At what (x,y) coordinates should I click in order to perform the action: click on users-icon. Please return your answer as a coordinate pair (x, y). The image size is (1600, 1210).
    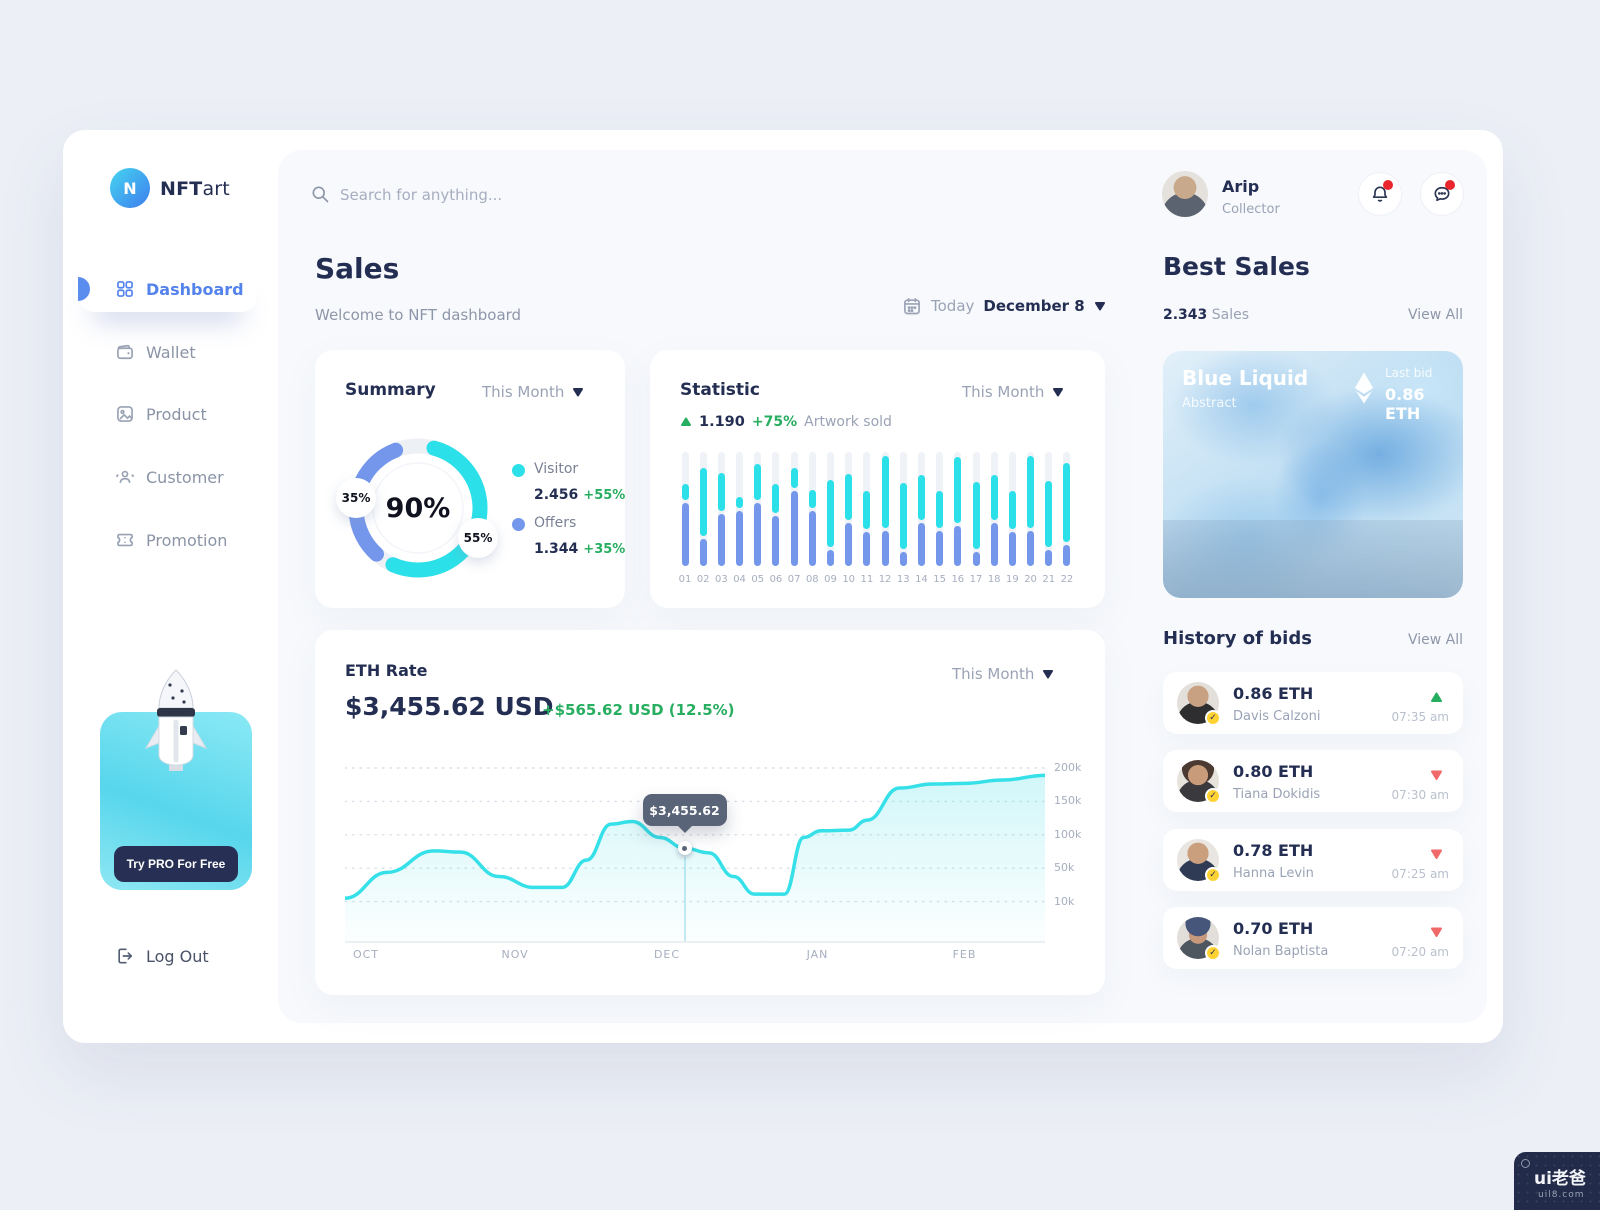
    Looking at the image, I should click on (125, 477).